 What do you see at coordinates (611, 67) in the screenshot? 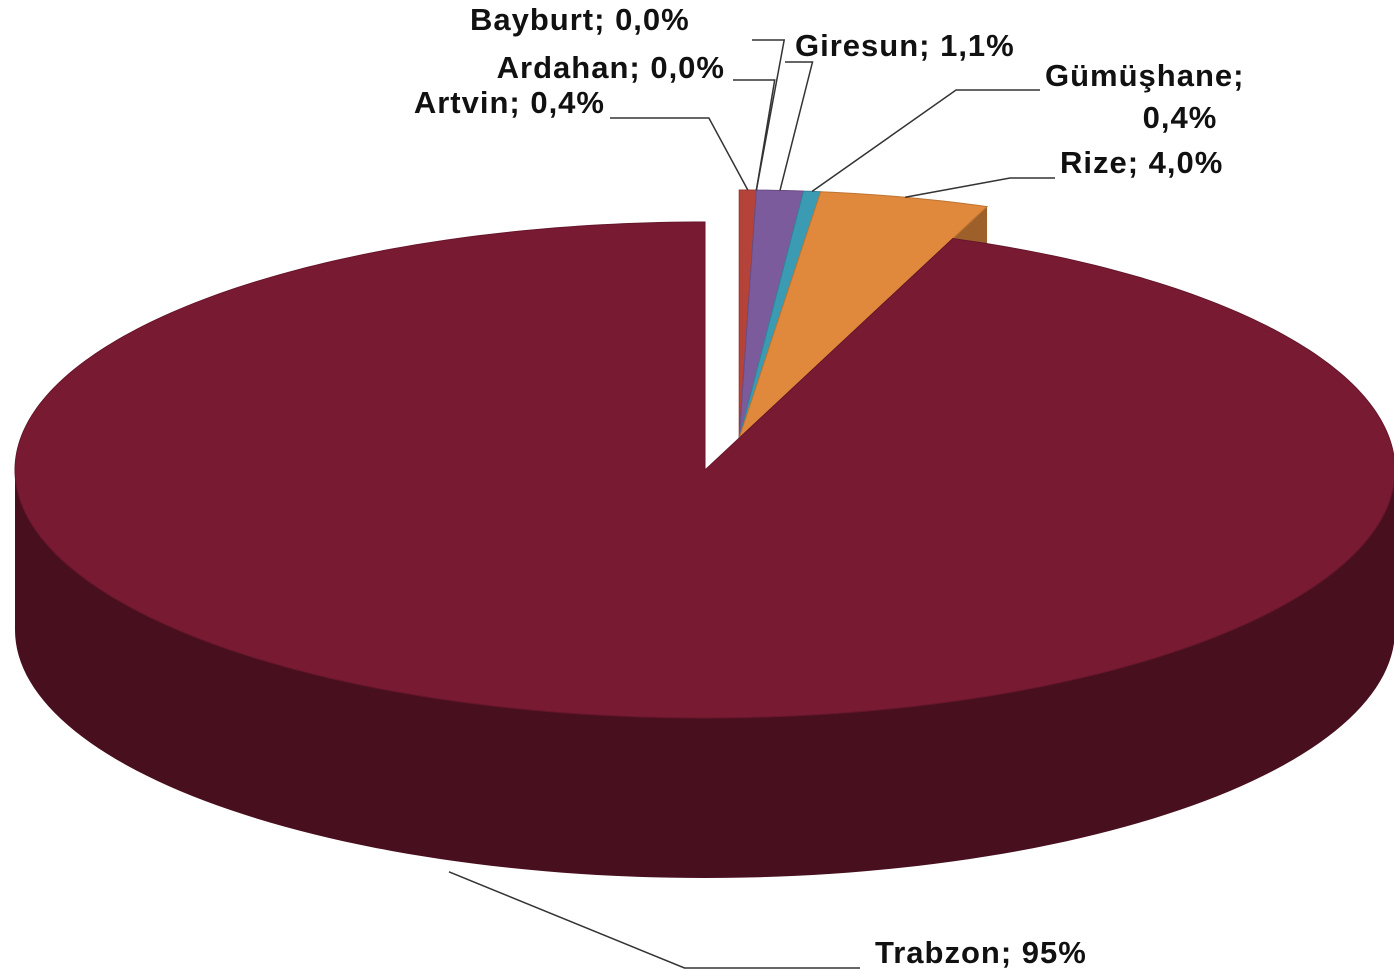
I see `data-label: Ardahan; 0,0%` at bounding box center [611, 67].